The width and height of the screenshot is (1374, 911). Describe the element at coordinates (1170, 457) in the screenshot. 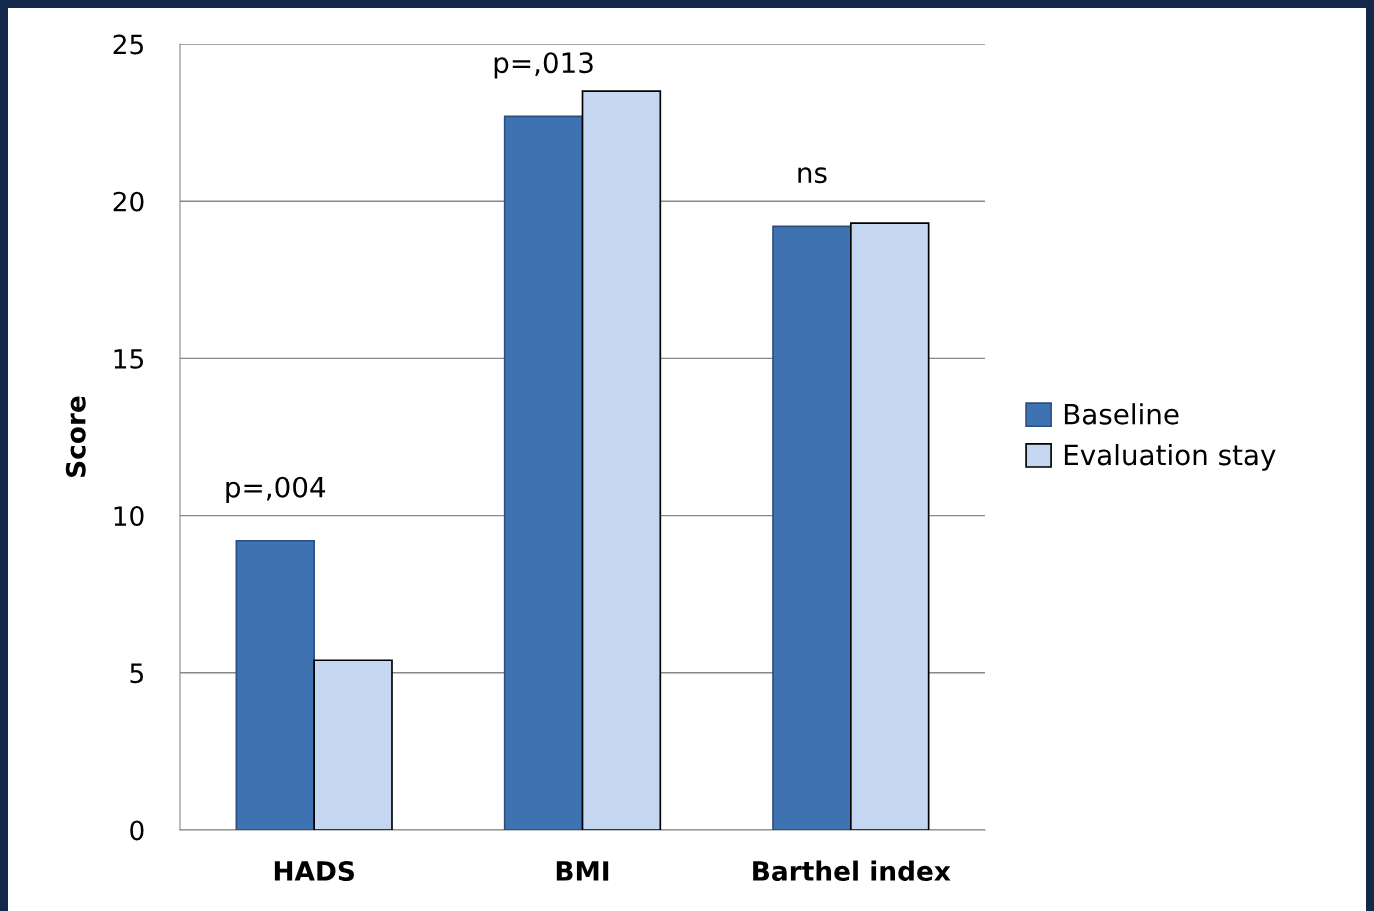

I see `legend-label: Evaluation stay` at that location.